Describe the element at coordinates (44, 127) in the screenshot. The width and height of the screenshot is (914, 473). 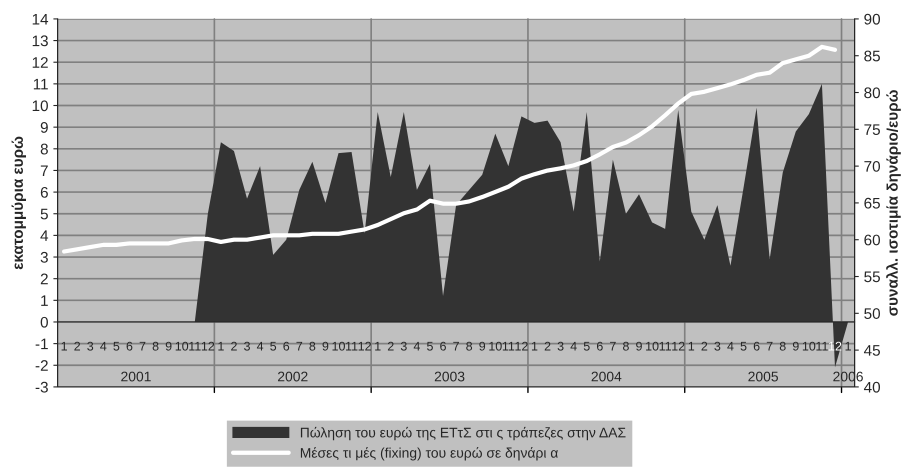
I see `y-tick-label: 9` at that location.